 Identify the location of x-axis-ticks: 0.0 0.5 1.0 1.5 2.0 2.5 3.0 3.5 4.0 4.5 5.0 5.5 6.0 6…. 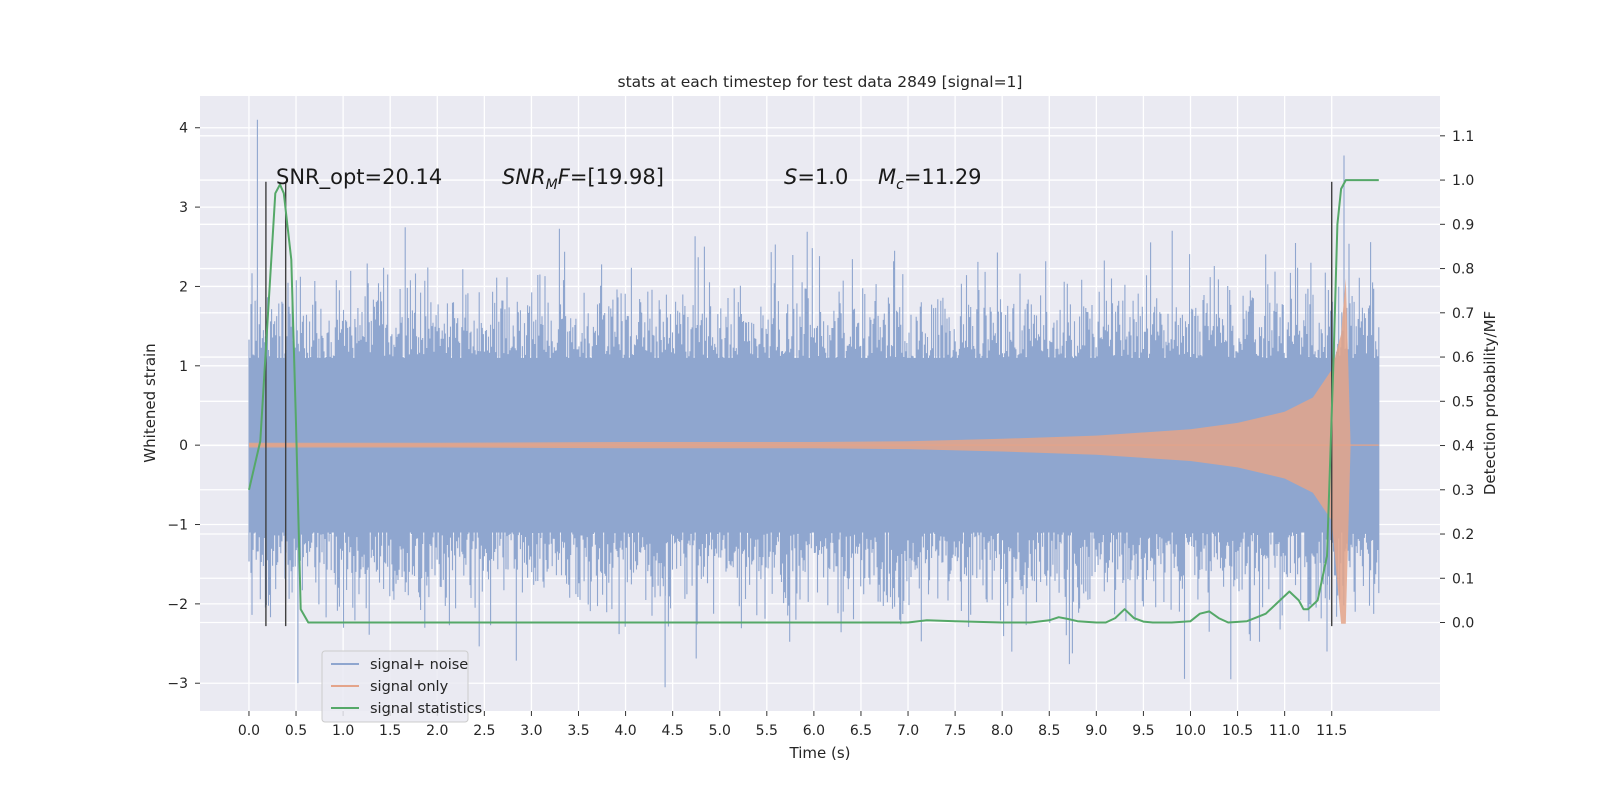
(792, 725).